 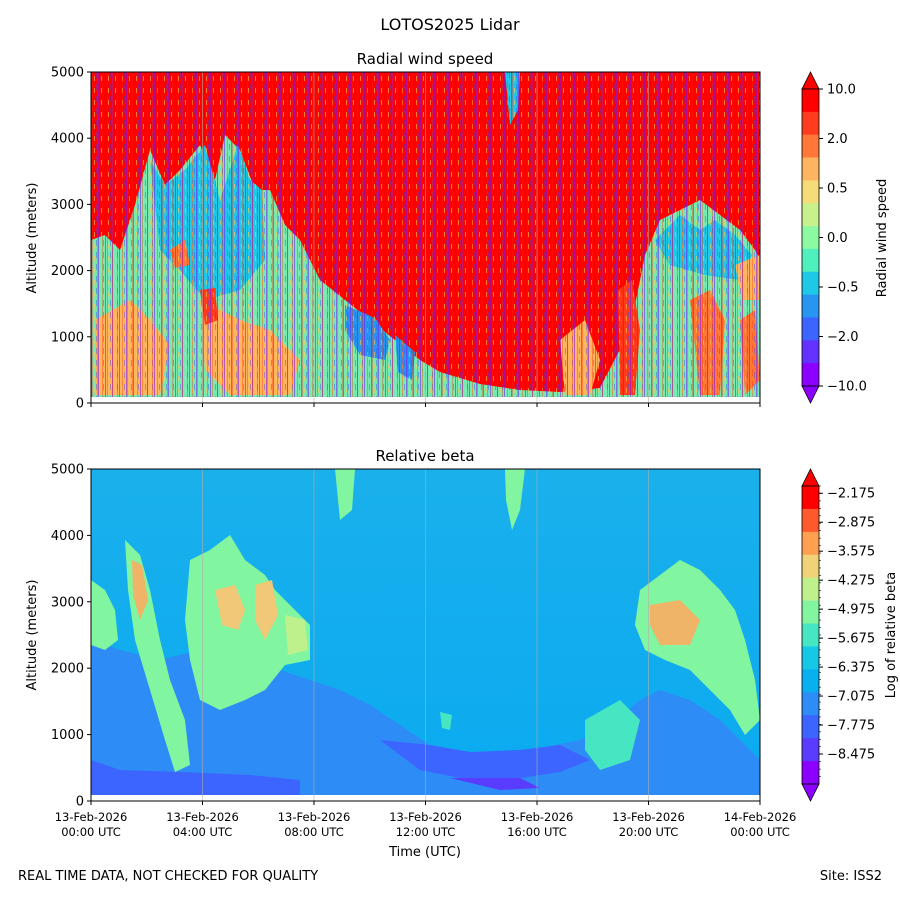 What do you see at coordinates (882, 238) in the screenshot?
I see `radial-wind-colorbar-label: Radial wind speed` at bounding box center [882, 238].